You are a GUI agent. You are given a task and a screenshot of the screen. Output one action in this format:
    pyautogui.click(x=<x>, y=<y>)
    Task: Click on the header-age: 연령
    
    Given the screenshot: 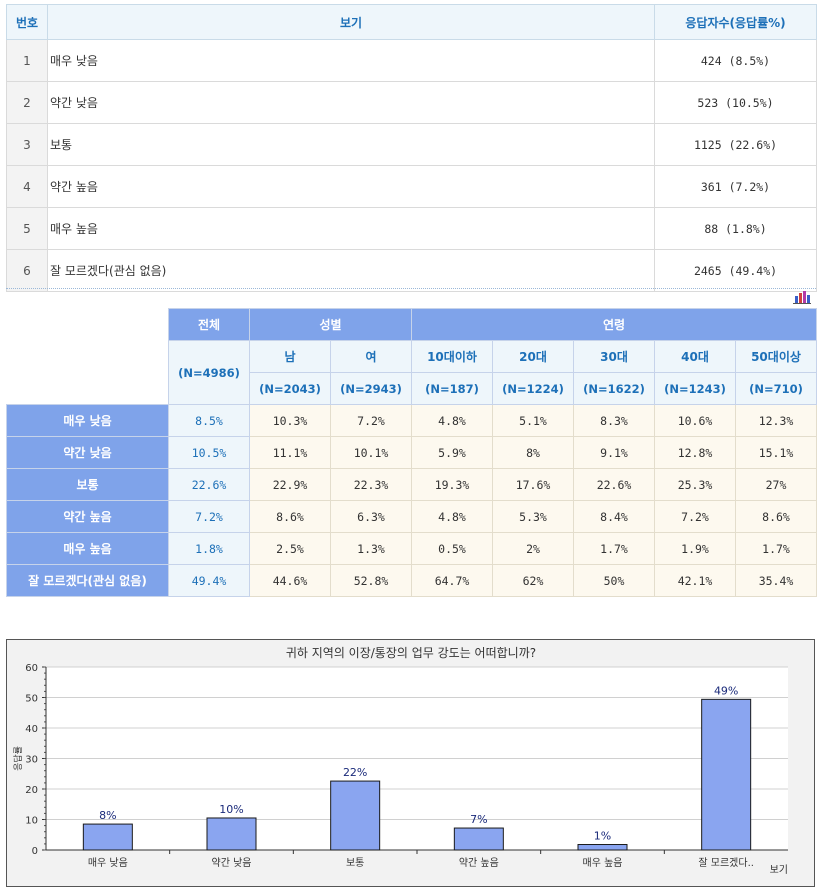 What is the action you would take?
    pyautogui.click(x=614, y=324)
    